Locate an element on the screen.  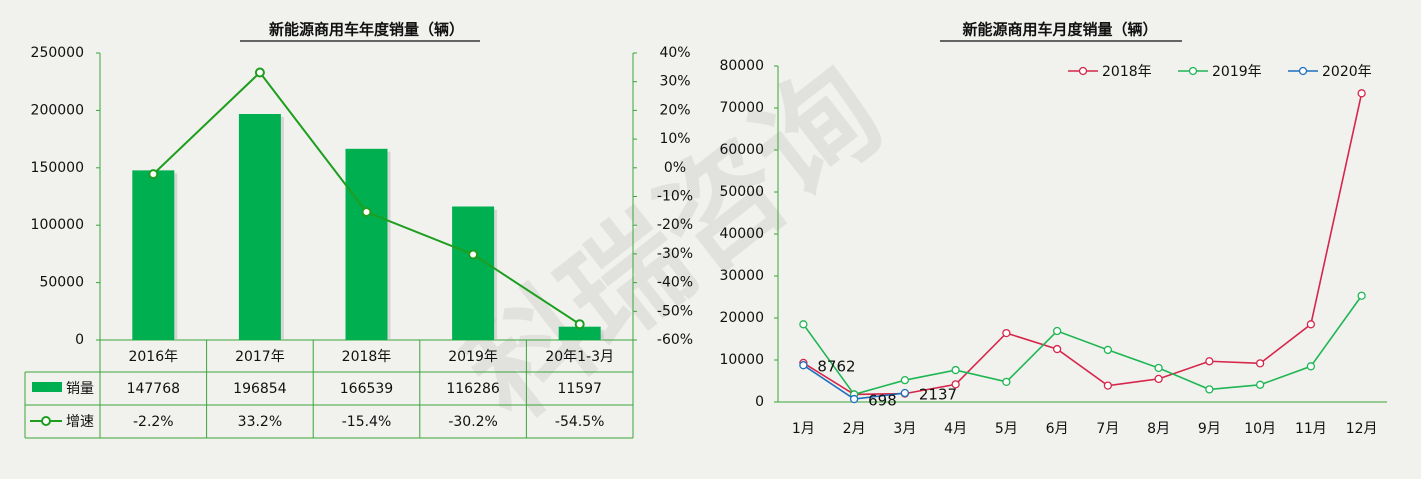
table-value: 33.2% is located at coordinates (260, 422).